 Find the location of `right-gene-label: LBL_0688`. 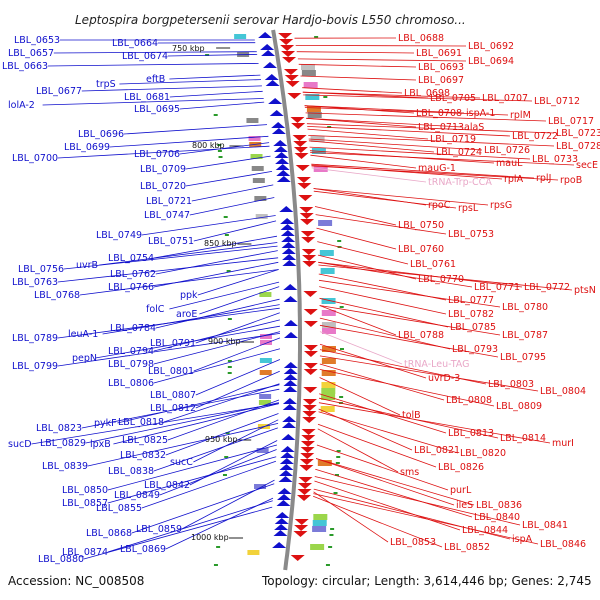

right-gene-label: LBL_0688 is located at coordinates (421, 38).